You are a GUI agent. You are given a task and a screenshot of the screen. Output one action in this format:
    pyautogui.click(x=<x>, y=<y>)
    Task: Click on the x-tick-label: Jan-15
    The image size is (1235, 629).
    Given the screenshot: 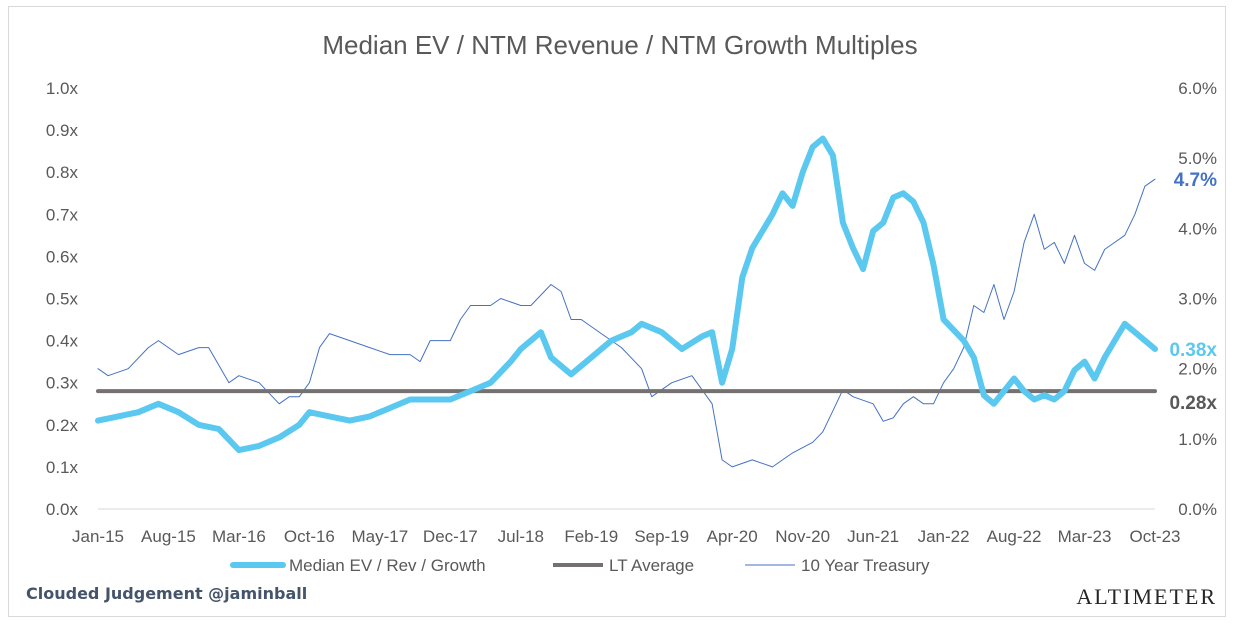 What is the action you would take?
    pyautogui.click(x=98, y=536)
    